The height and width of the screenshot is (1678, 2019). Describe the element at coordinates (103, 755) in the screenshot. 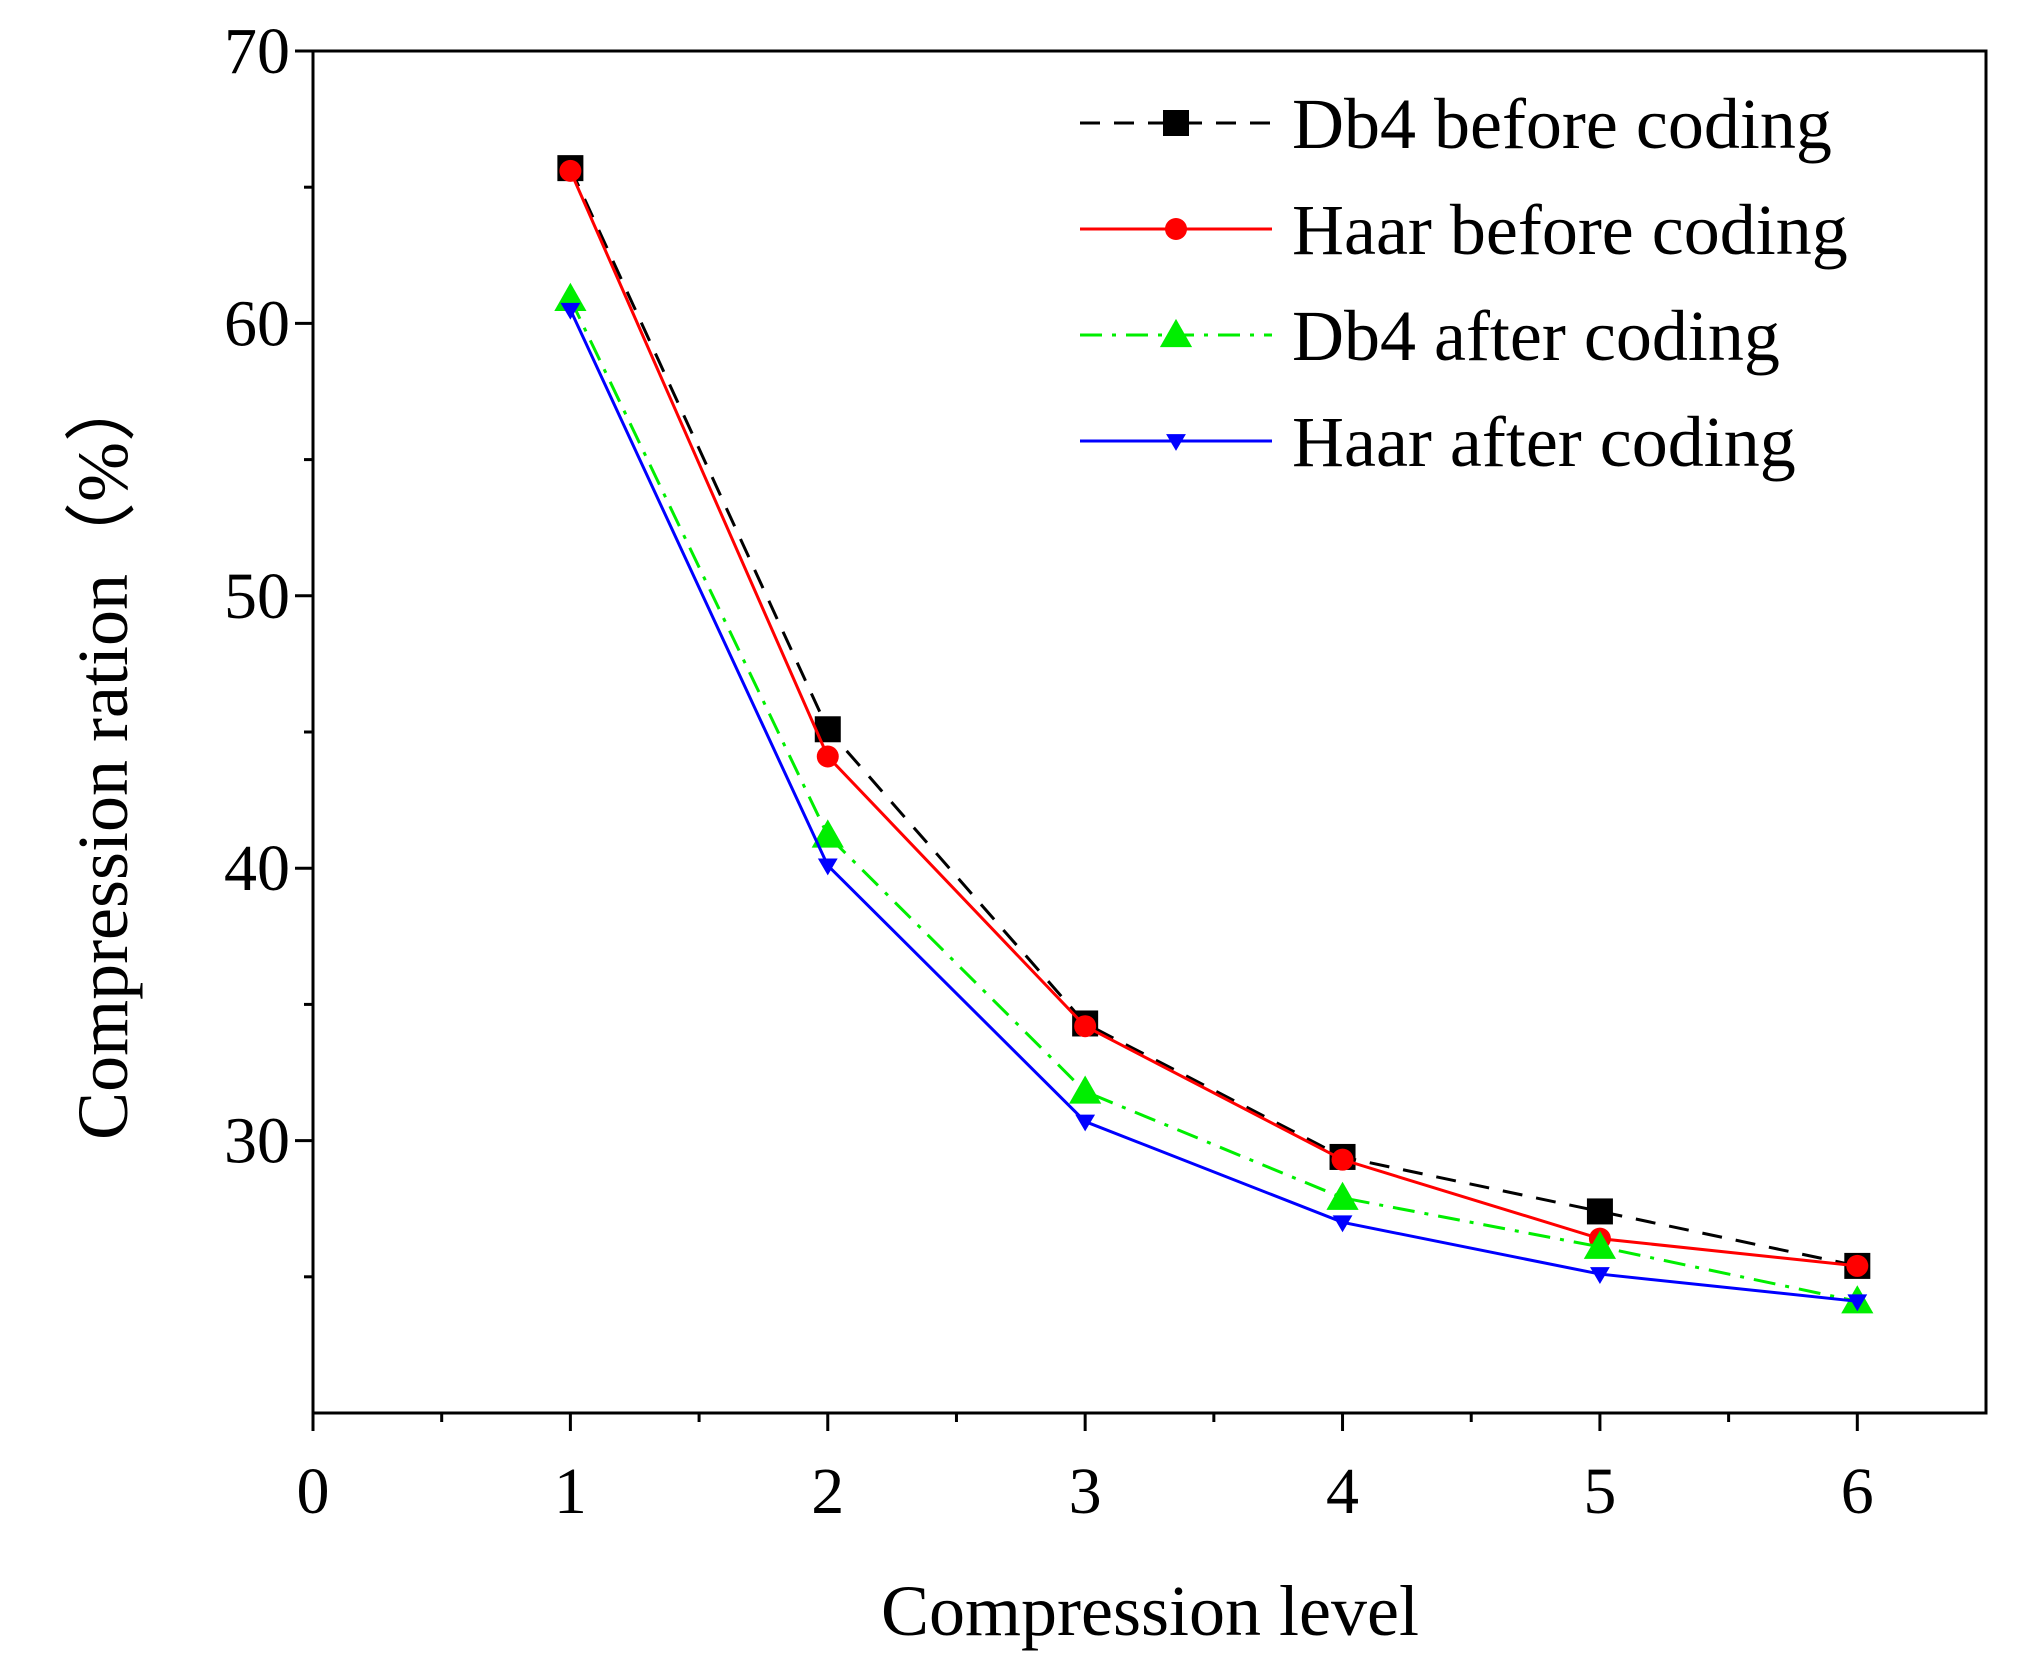

I see `y-axis-title: Compression ration（%）` at that location.